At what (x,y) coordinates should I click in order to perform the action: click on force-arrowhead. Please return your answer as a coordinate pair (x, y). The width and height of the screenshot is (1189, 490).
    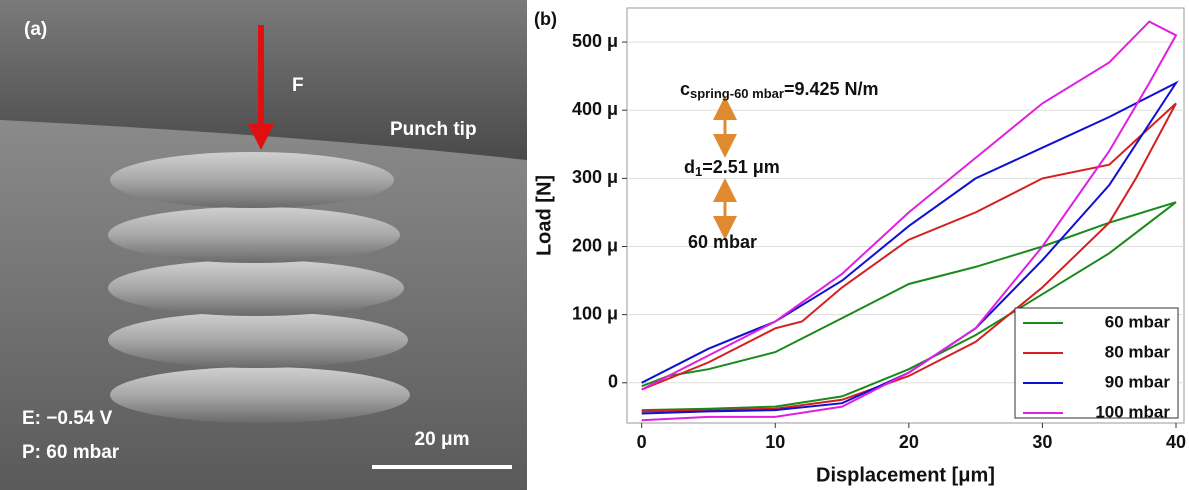
    Looking at the image, I should click on (261, 137).